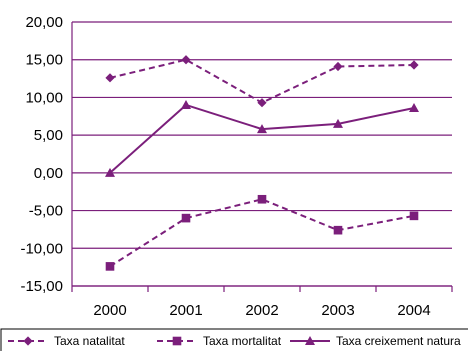 This screenshot has width=468, height=351. Describe the element at coordinates (44, 97) in the screenshot. I see `y-tick-label: 10,00` at that location.